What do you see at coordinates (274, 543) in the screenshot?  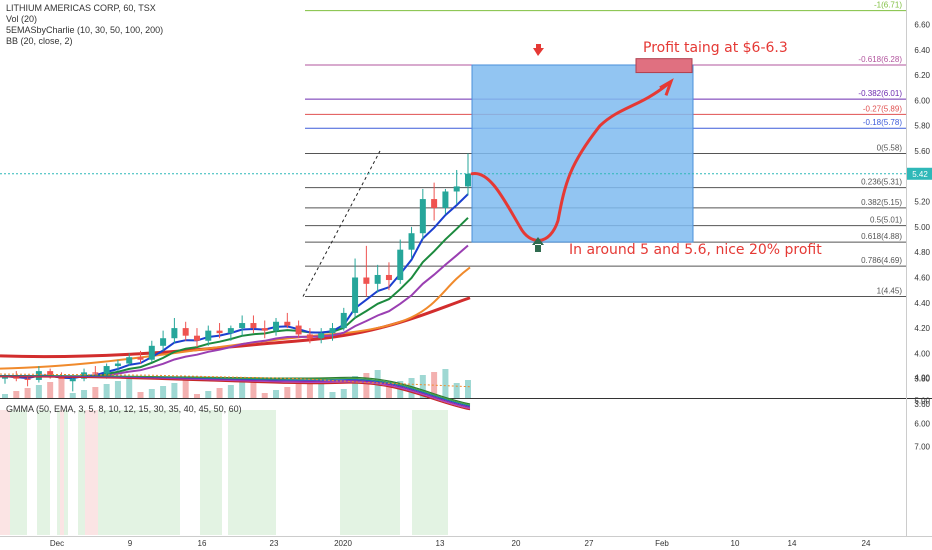 I see `x-tick-label-3: 23` at bounding box center [274, 543].